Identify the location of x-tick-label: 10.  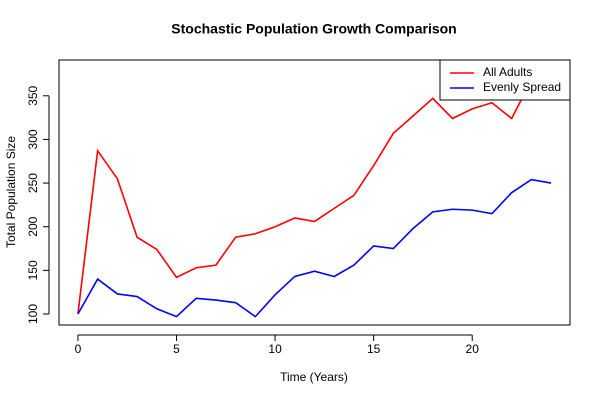
(275, 349).